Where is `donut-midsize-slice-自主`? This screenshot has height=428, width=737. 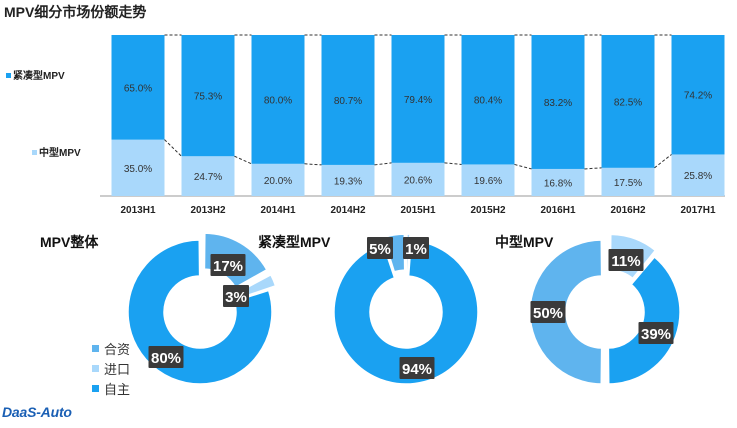 donut-midsize-slice-自主 is located at coordinates (644, 320).